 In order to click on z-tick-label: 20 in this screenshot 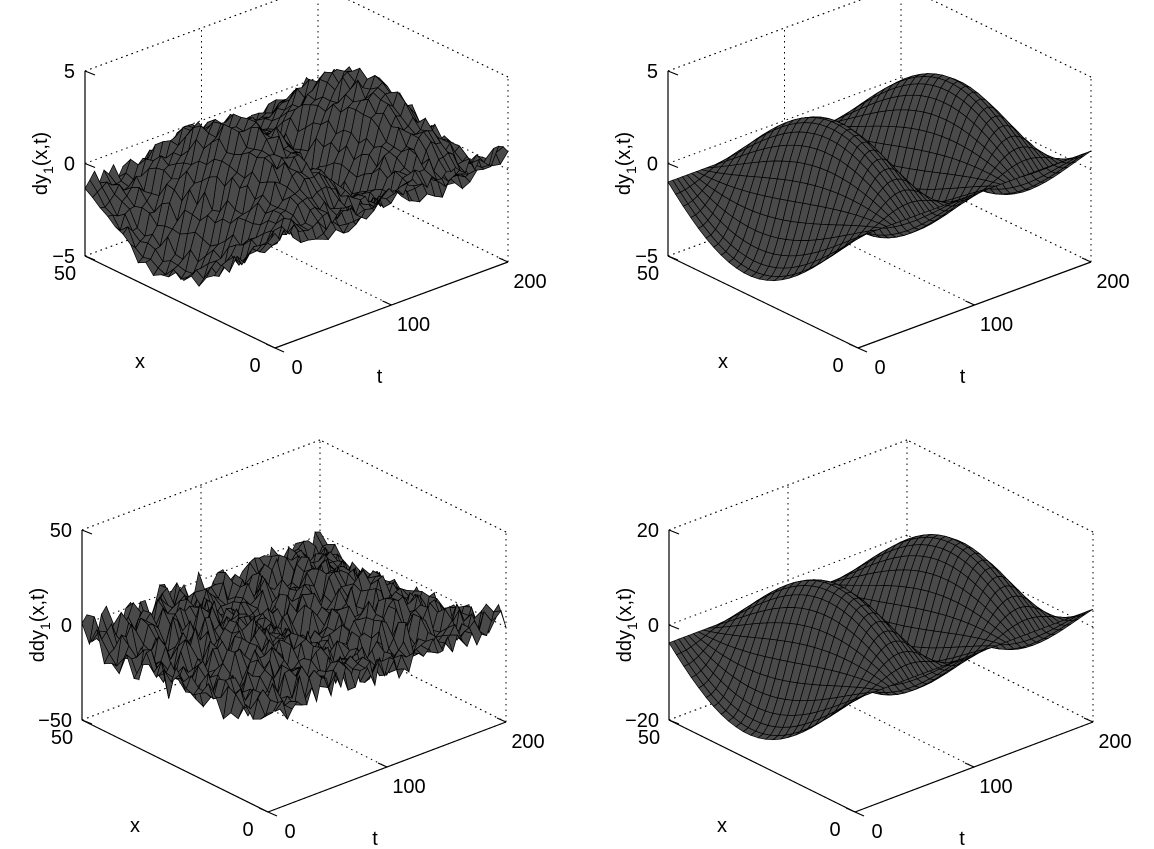, I will do `click(648, 531)`.